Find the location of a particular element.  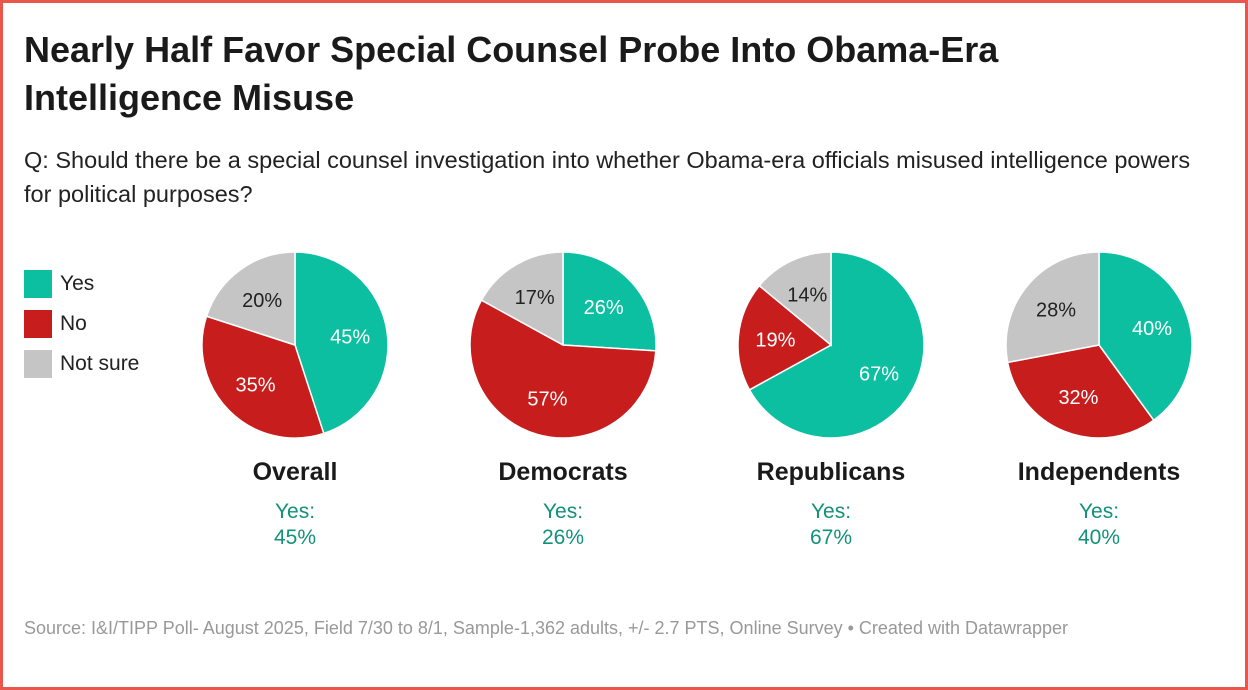

legend-item-no: No is located at coordinates (81, 324).